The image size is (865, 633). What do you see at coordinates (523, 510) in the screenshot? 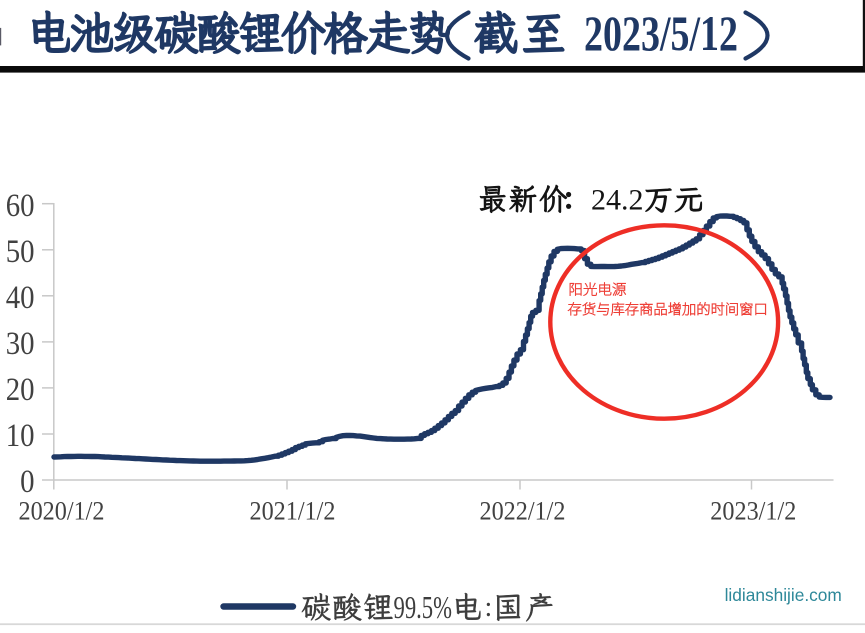
I see `svg-text: 2022/1/2` at bounding box center [523, 510].